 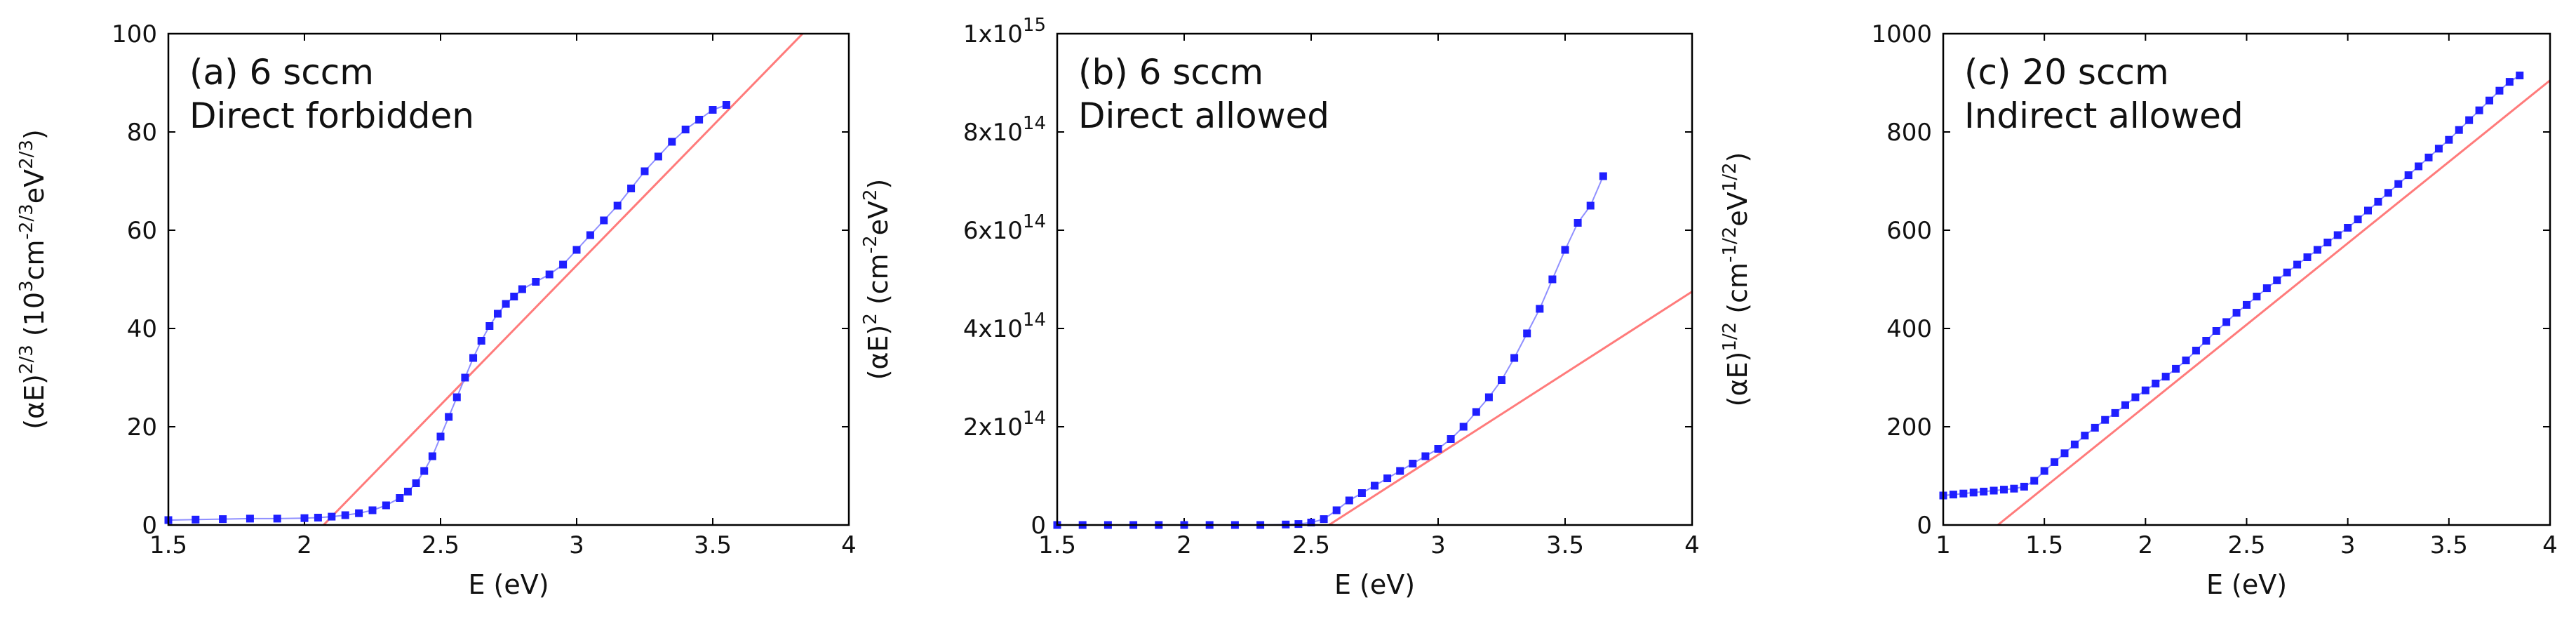 I want to click on y-tick-label: 0, so click(x=149, y=526).